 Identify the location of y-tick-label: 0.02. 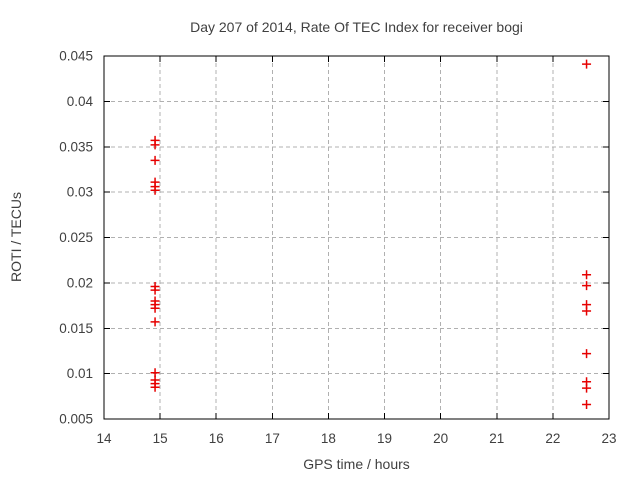
(80, 282).